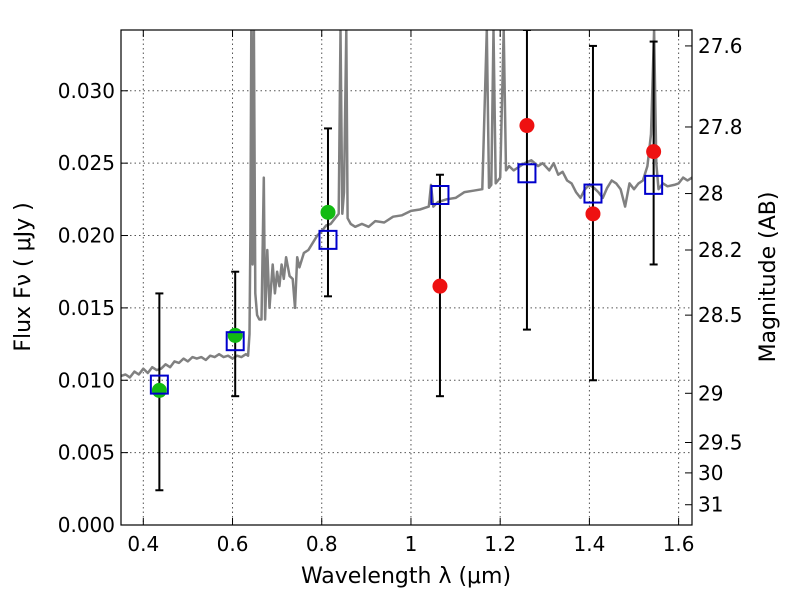 The image size is (800, 600). Describe the element at coordinates (720, 315) in the screenshot. I see `y2-tick-label: 28.5` at that location.